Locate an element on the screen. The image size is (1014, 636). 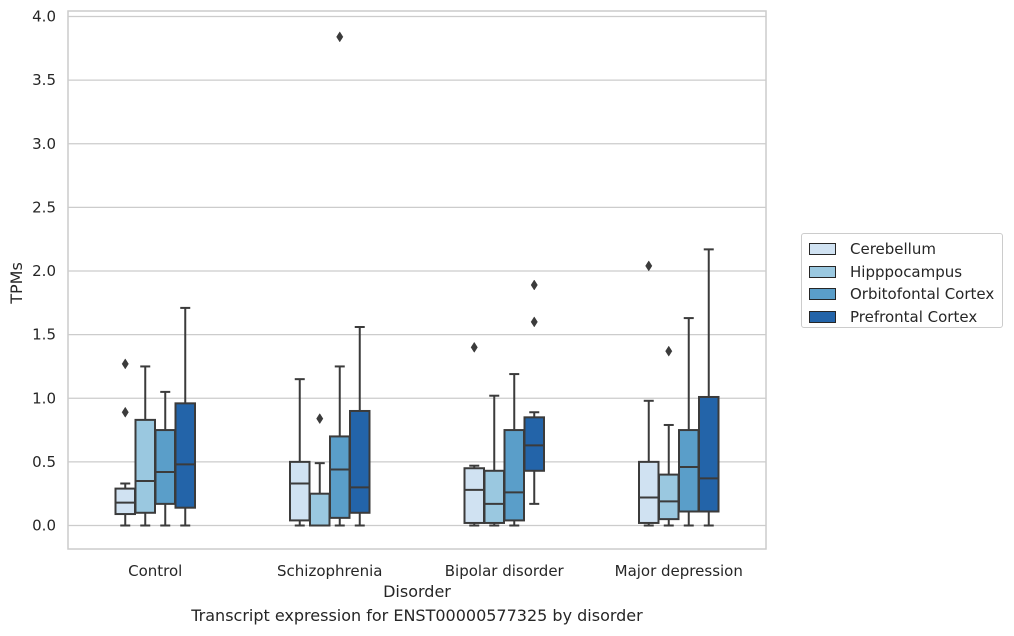
x-tick-label: Bipolar disorder is located at coordinates (505, 571).